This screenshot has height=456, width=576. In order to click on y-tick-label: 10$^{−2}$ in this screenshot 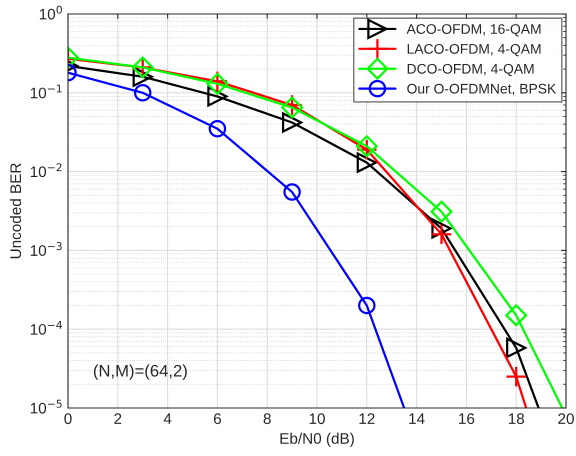, I will do `click(46, 170)`.